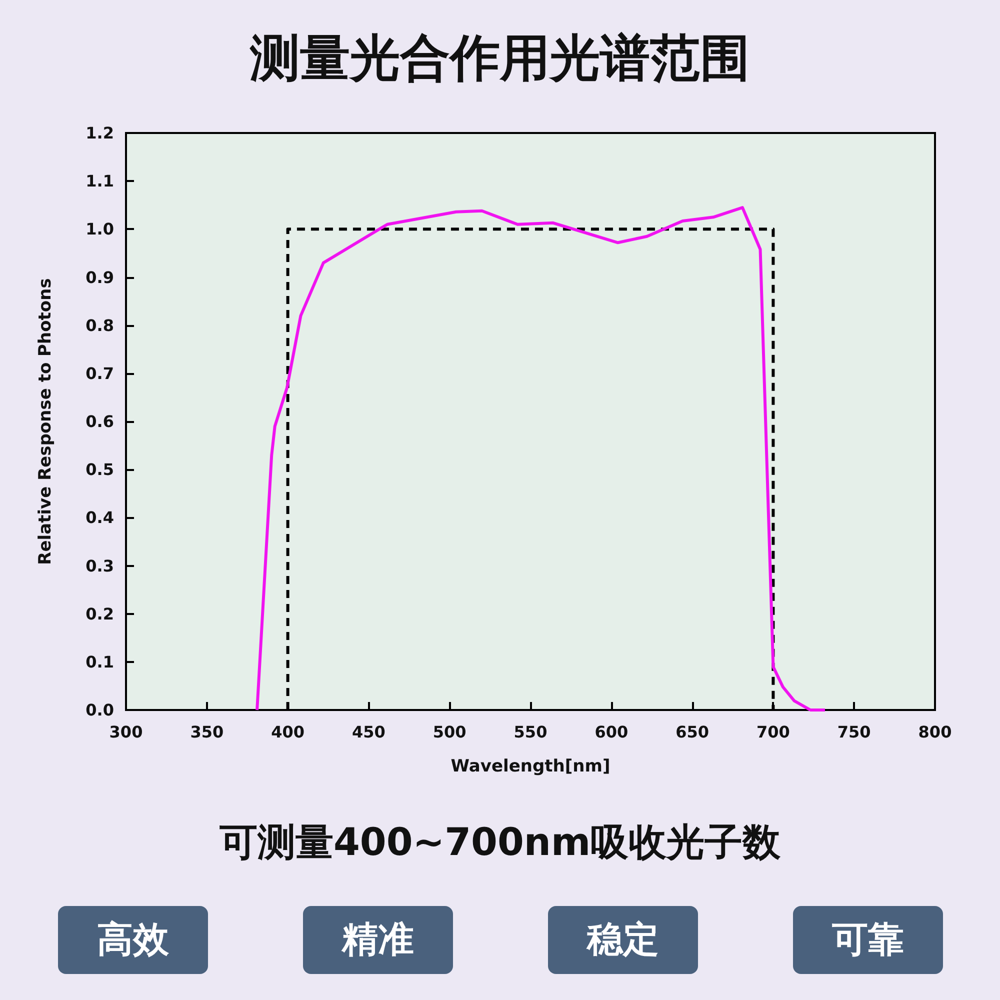 The width and height of the screenshot is (1000, 1000). Describe the element at coordinates (773, 732) in the screenshot. I see `x-tick-label: 700` at that location.